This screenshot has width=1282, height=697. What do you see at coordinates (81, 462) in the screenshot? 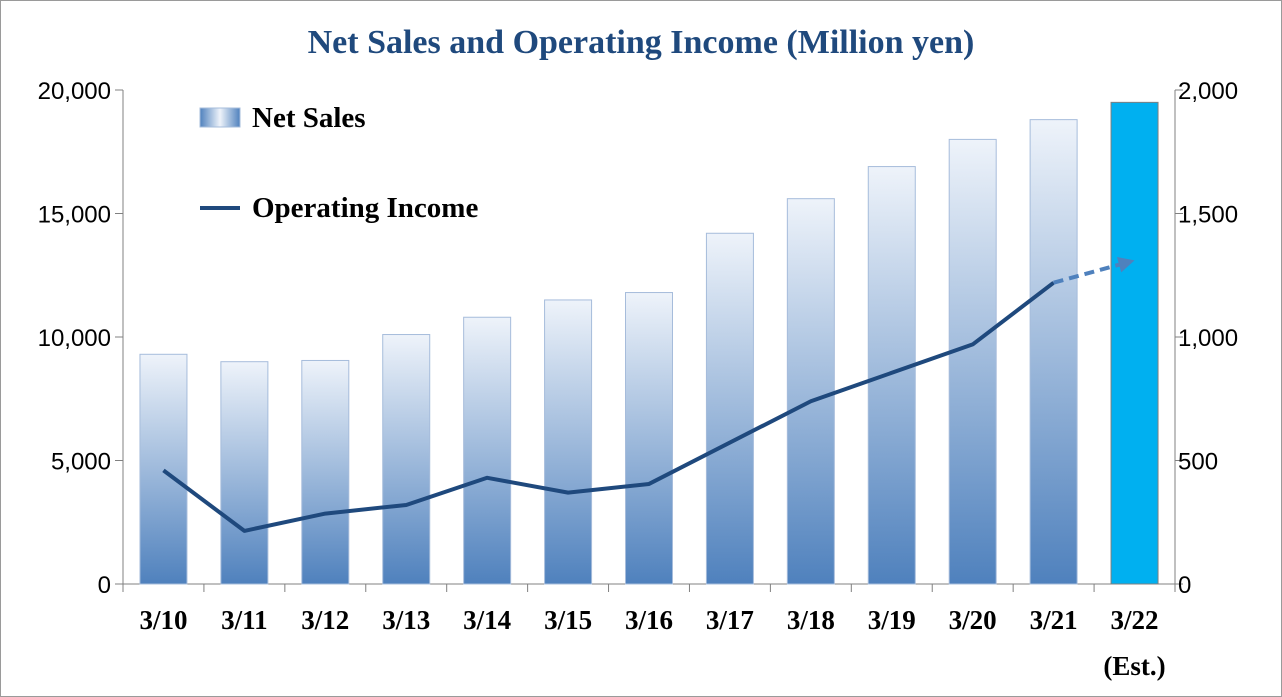
I see `y-left-tick-label: 5,000` at bounding box center [81, 462].